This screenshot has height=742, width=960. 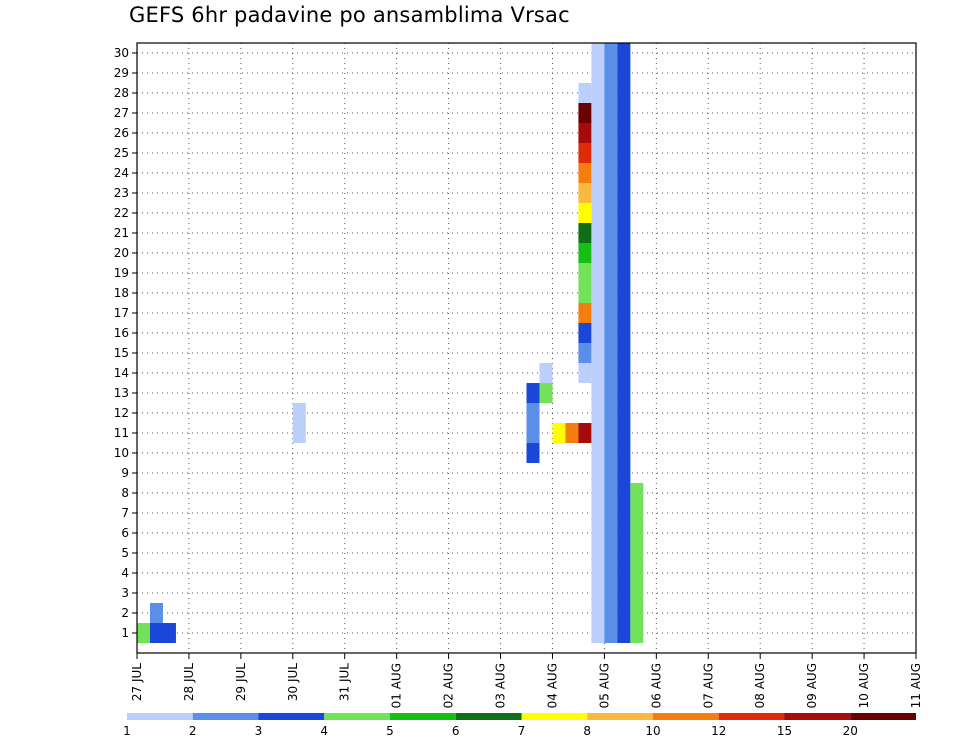 What do you see at coordinates (127, 731) in the screenshot?
I see `colorbar-label: 1` at bounding box center [127, 731].